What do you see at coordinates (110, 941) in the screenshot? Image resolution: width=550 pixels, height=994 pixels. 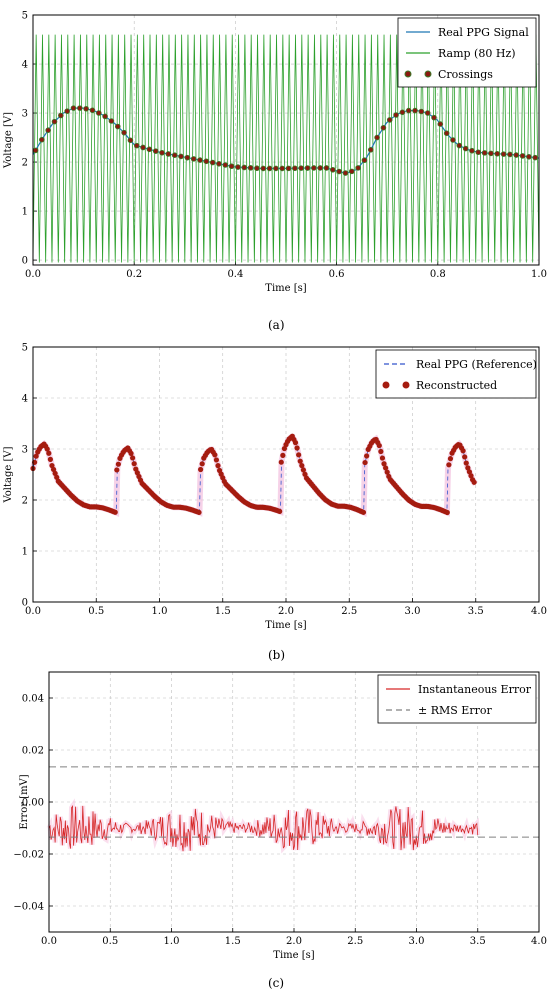 I see `x-tick-label: 0.5` at bounding box center [110, 941].